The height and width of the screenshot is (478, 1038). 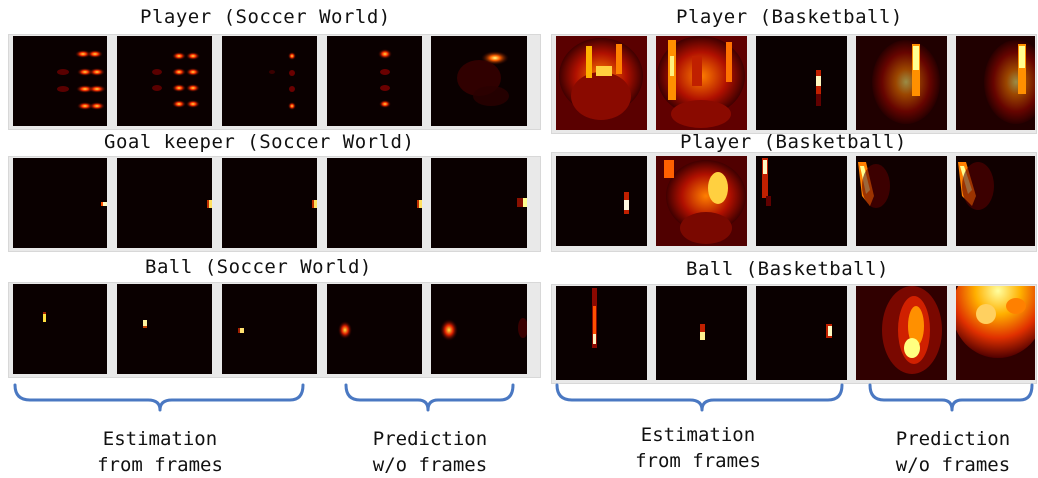 I want to click on bracket-basketball-estimation, so click(x=699, y=397).